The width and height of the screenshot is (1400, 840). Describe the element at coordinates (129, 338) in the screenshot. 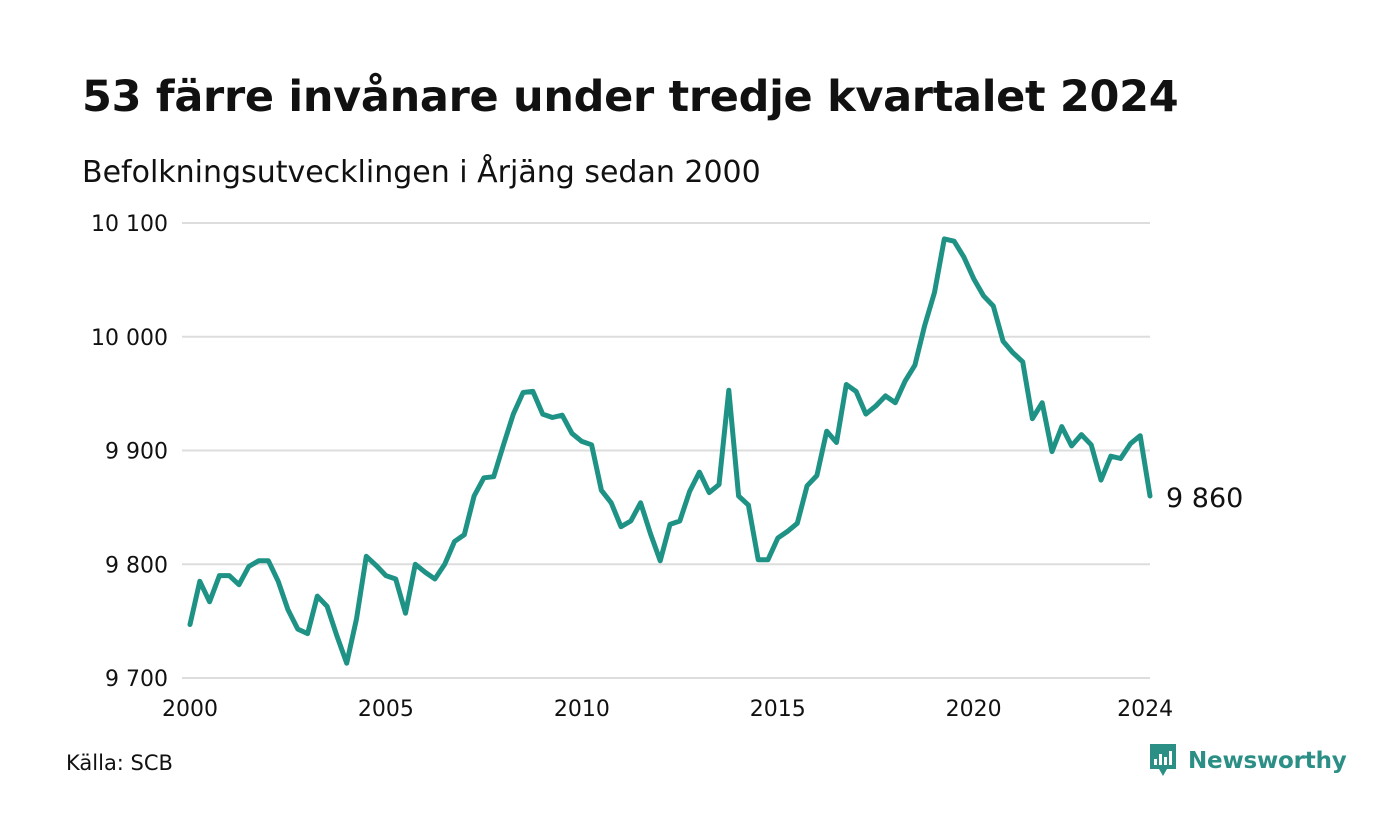

I see `y-tick-label: 10 000` at that location.